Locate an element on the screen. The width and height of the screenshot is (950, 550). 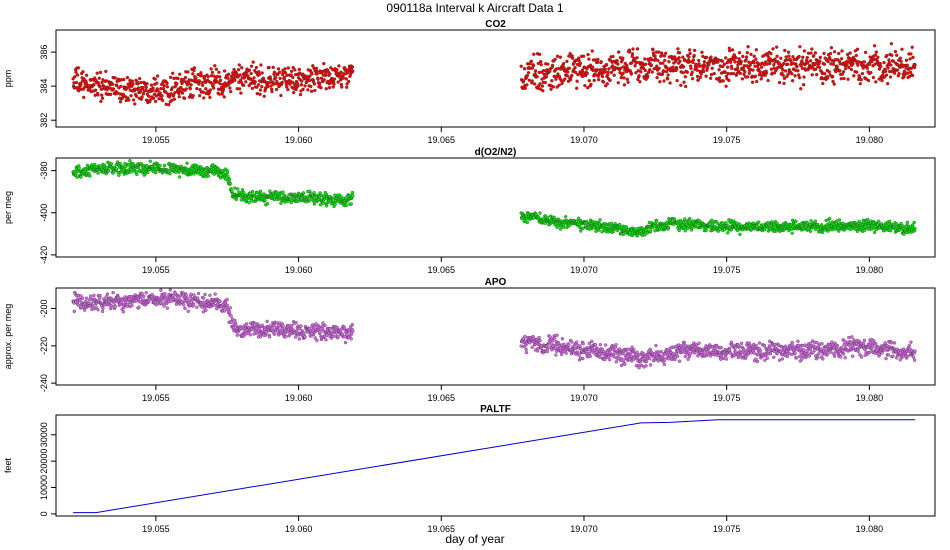
x-tick-label: 19.055 is located at coordinates (156, 270).